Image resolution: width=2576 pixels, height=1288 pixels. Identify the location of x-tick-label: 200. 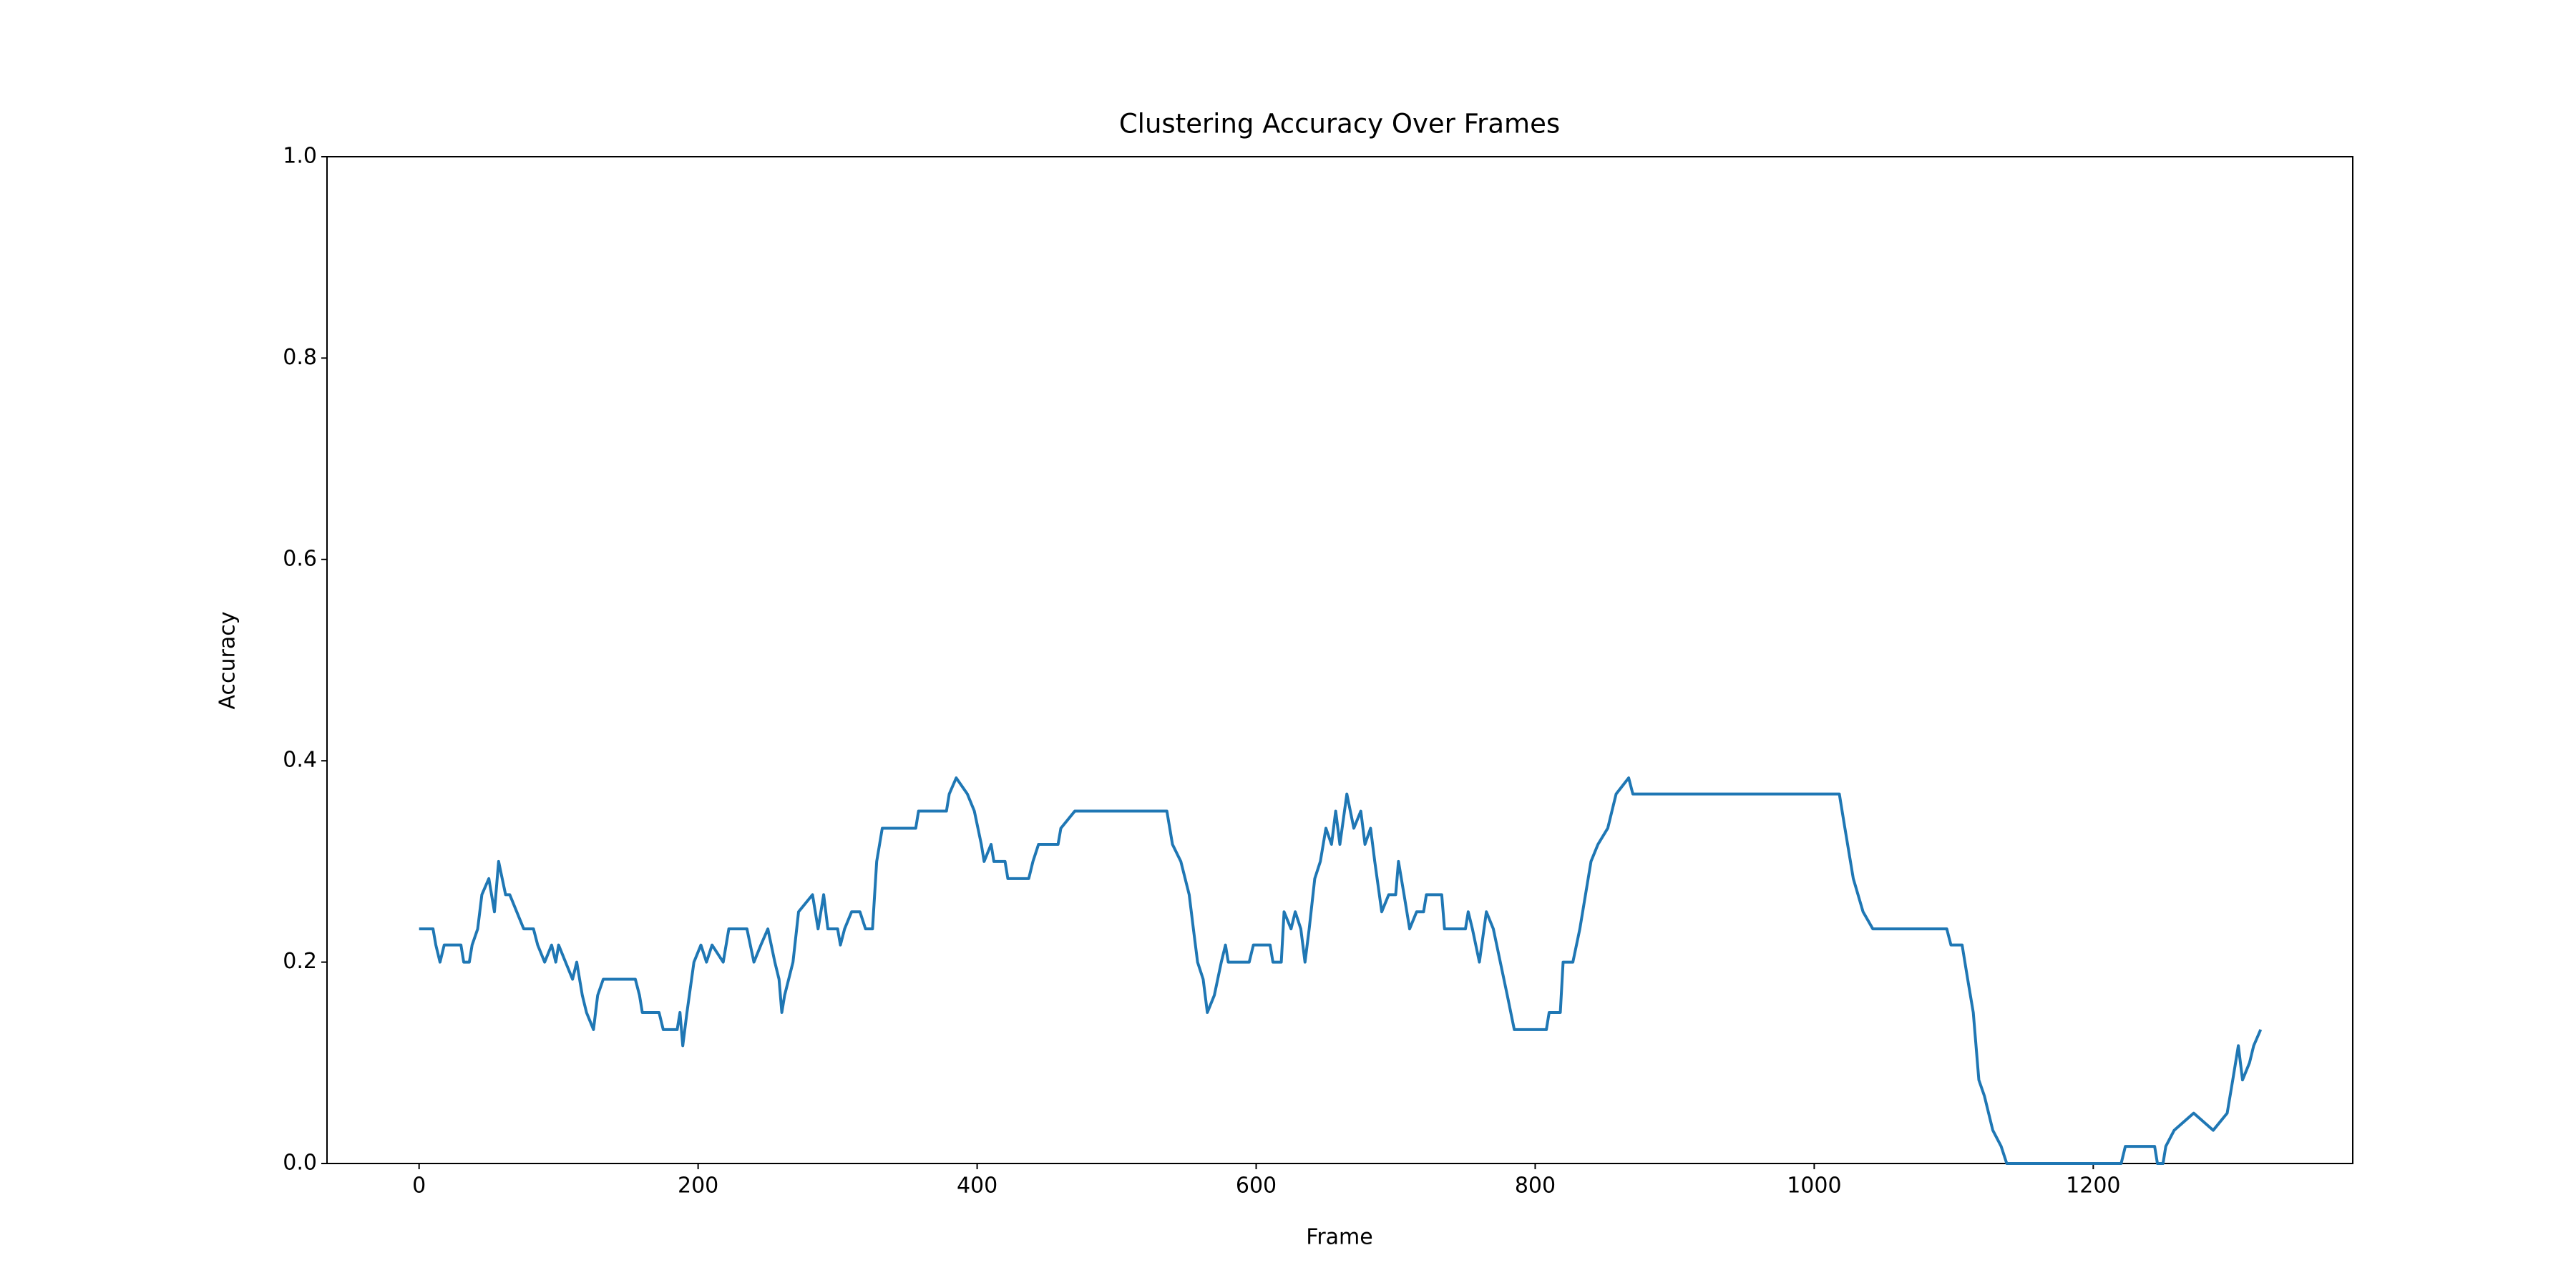
(698, 1186).